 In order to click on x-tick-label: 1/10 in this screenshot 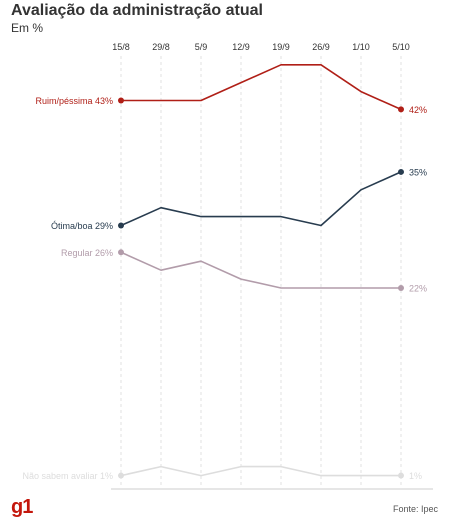, I will do `click(361, 47)`.